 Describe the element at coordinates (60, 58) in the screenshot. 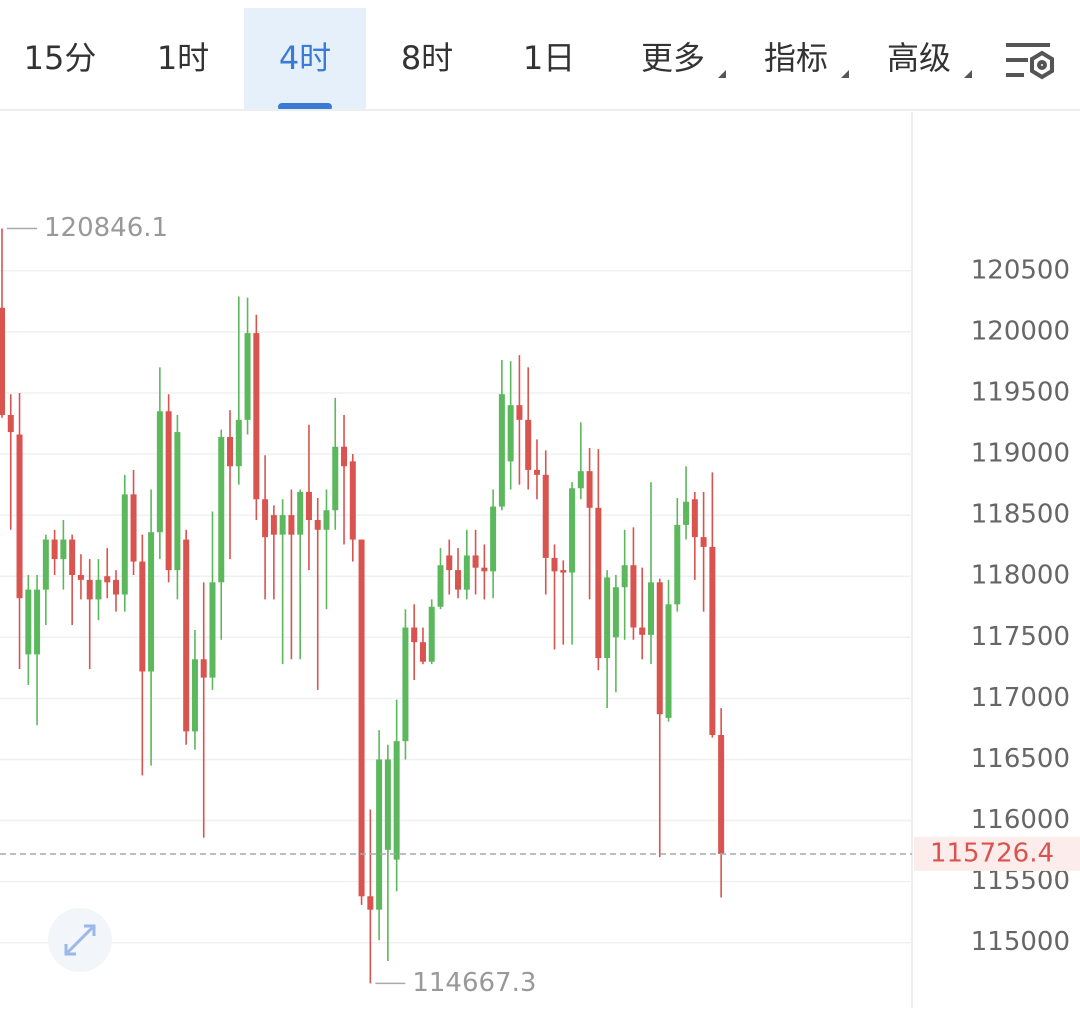

I see `tab: 15分` at that location.